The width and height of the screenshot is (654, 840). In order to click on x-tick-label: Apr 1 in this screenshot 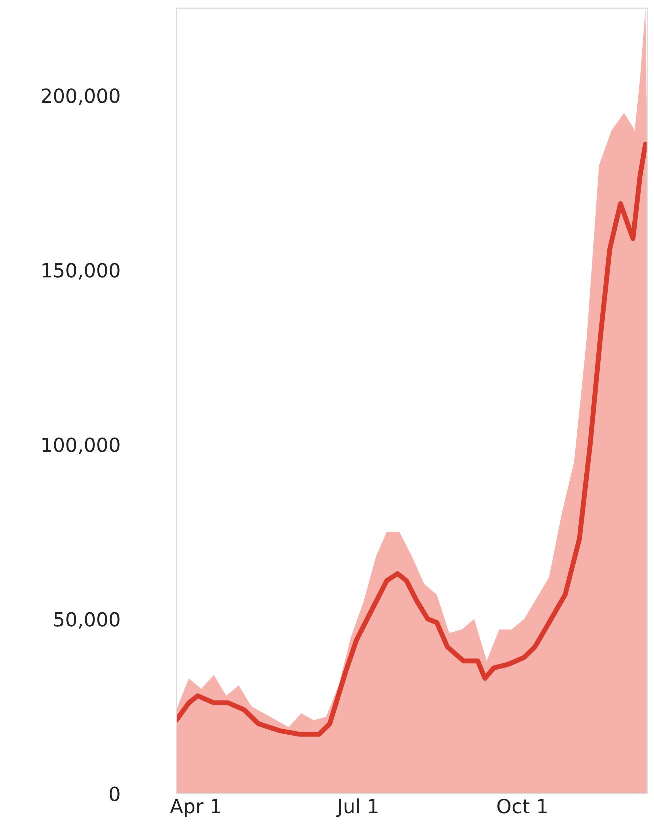, I will do `click(195, 808)`.